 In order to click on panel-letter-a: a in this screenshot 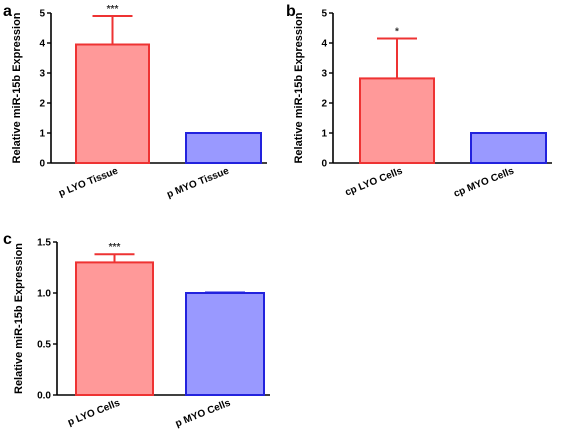, I will do `click(7, 11)`.